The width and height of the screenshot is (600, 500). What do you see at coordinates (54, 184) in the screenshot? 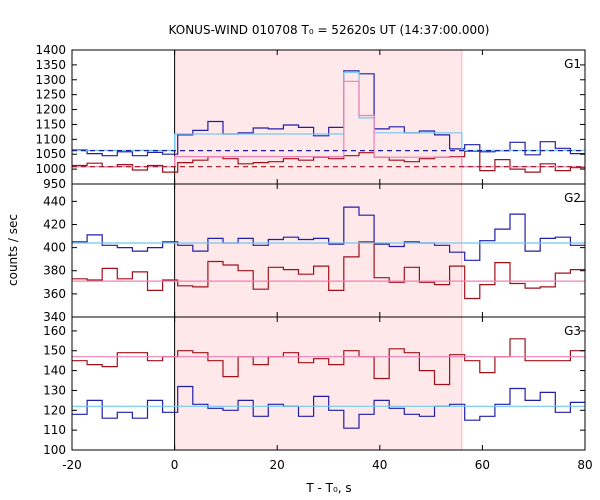
I see `y-tick-label: 950` at bounding box center [54, 184].